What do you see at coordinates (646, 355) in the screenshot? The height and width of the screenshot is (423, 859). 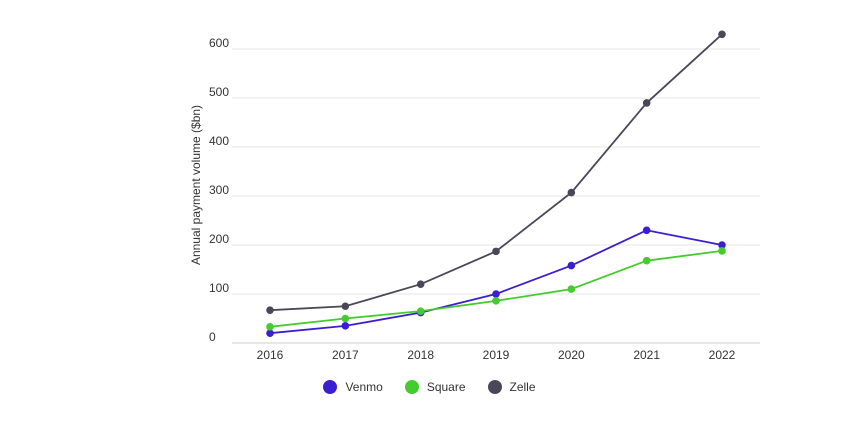 I see `x-tick-label: 2021` at bounding box center [646, 355].